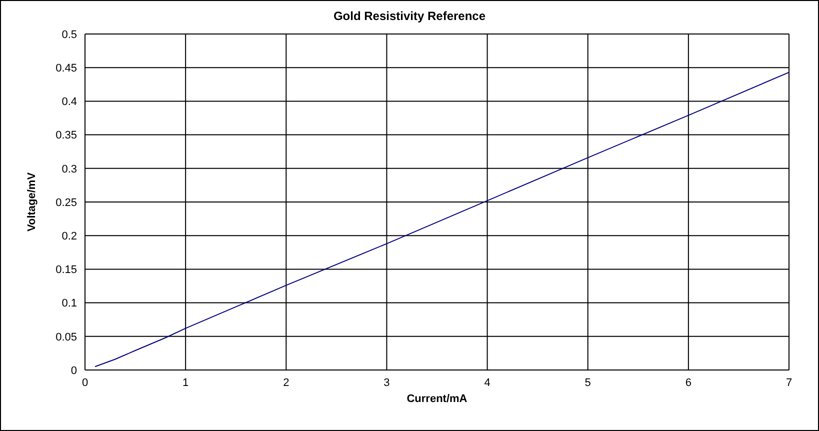  Describe the element at coordinates (73, 370) in the screenshot. I see `y-tick-label: 0` at that location.